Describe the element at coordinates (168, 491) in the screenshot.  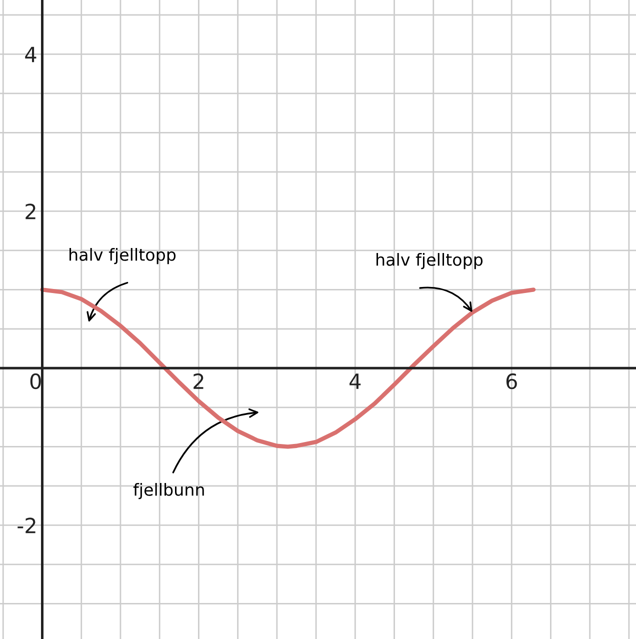
I see `annotation: fjellbunn` at that location.